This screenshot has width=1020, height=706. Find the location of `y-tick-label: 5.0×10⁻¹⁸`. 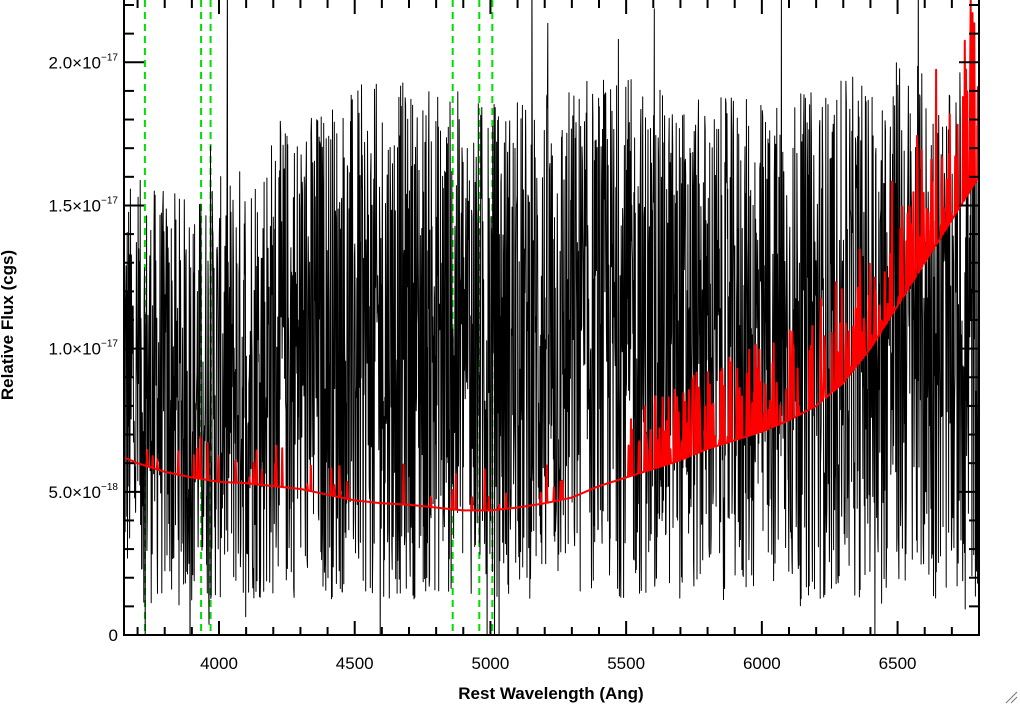

y-tick-label: 5.0×10⁻¹⁸ is located at coordinates (84, 492).